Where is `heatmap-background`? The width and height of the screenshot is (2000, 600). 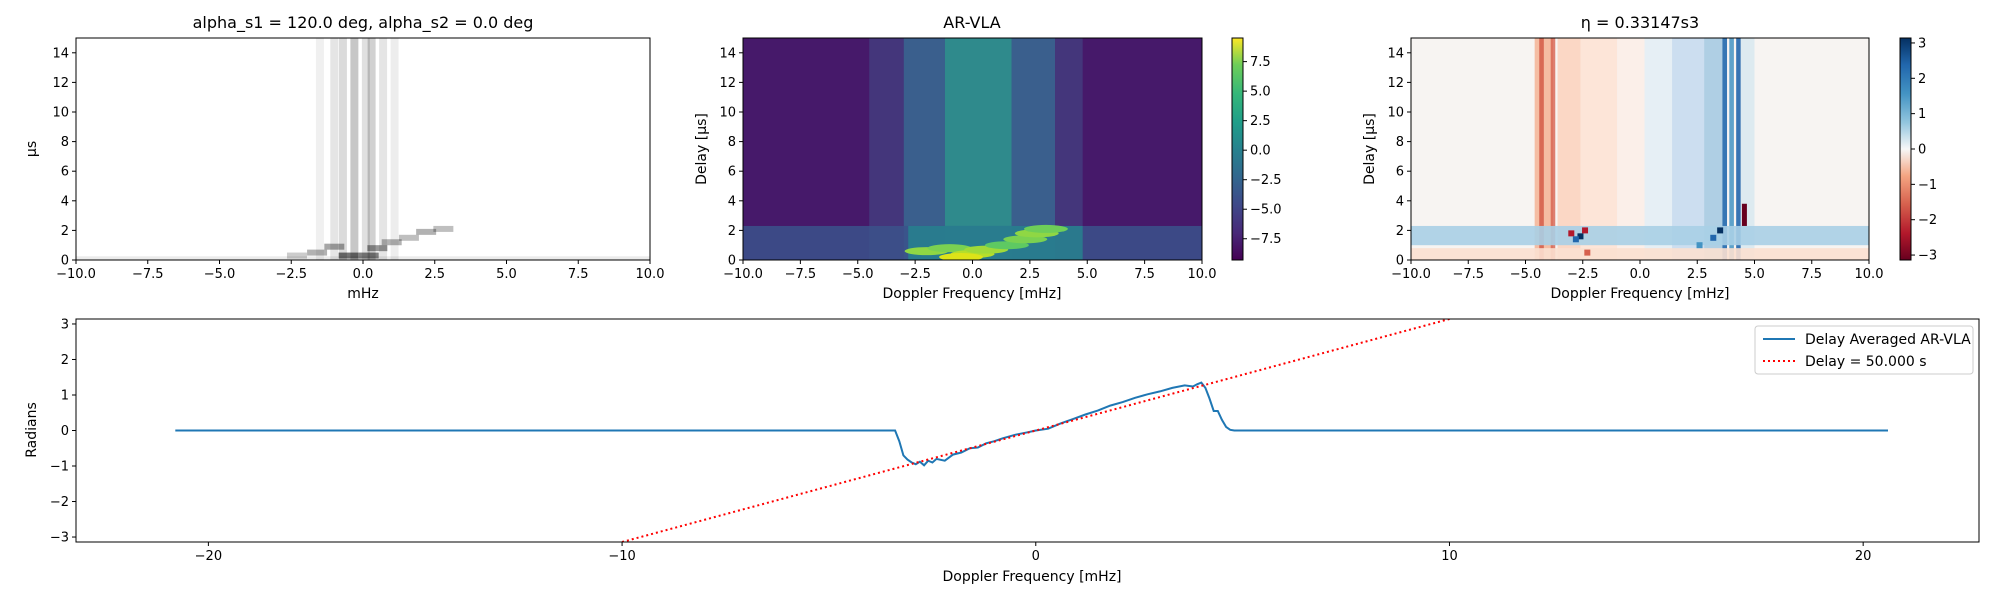
heatmap-background is located at coordinates (363, 149).